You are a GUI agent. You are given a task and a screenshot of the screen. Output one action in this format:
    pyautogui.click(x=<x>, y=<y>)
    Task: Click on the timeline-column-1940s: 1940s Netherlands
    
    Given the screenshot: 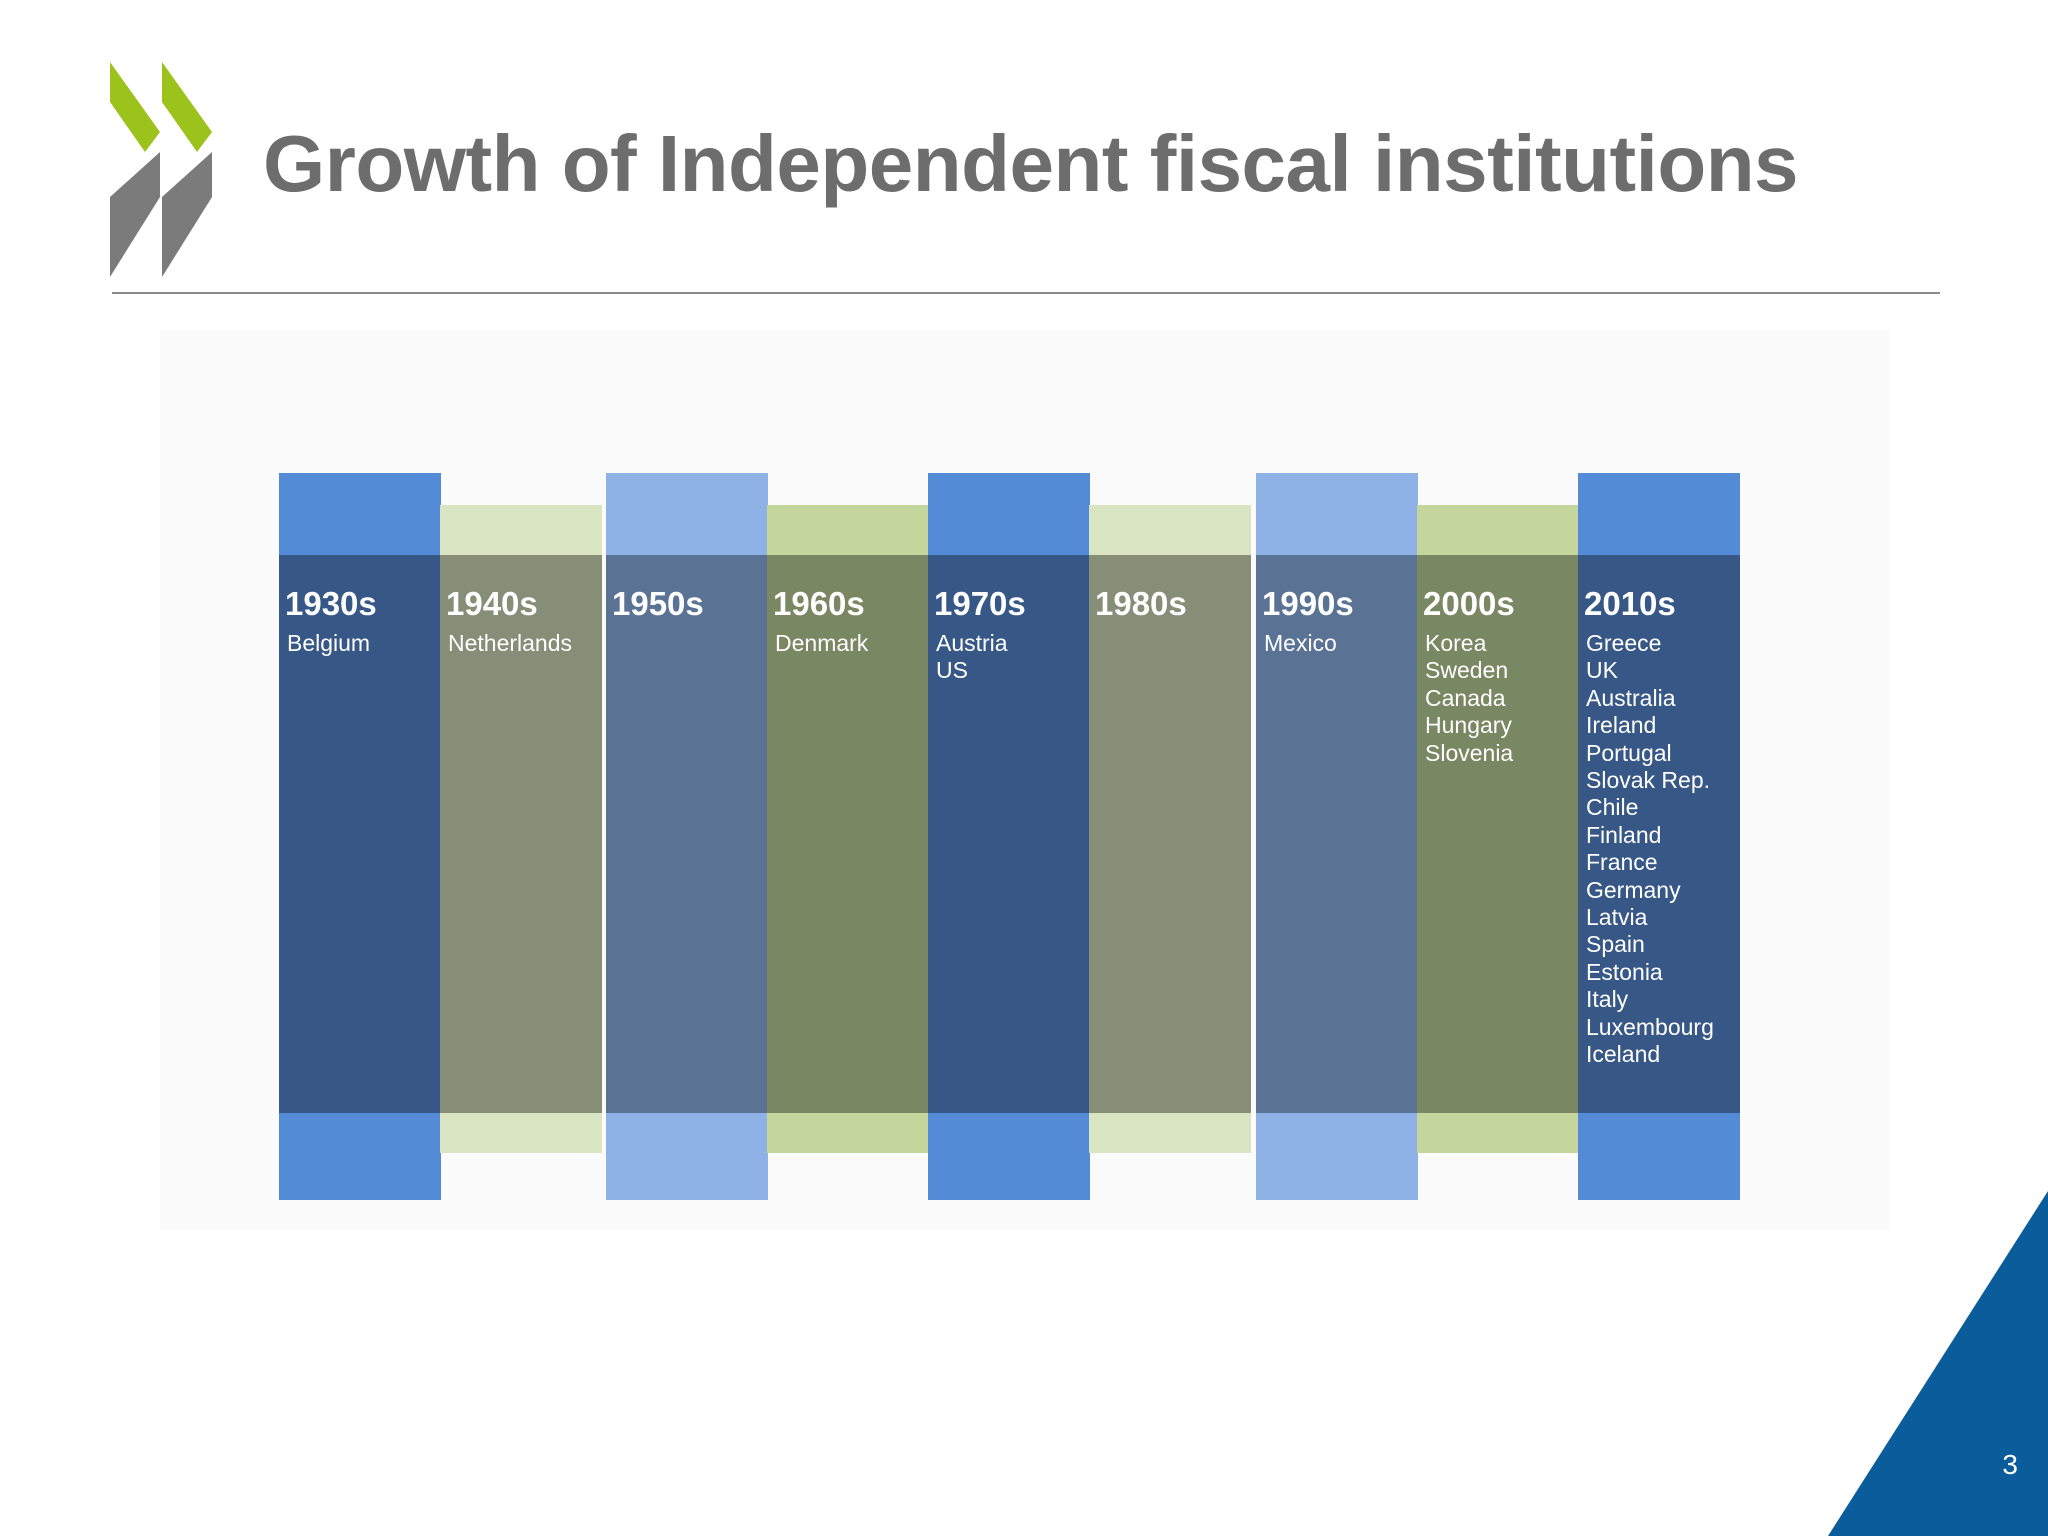 What is the action you would take?
    pyautogui.click(x=521, y=836)
    